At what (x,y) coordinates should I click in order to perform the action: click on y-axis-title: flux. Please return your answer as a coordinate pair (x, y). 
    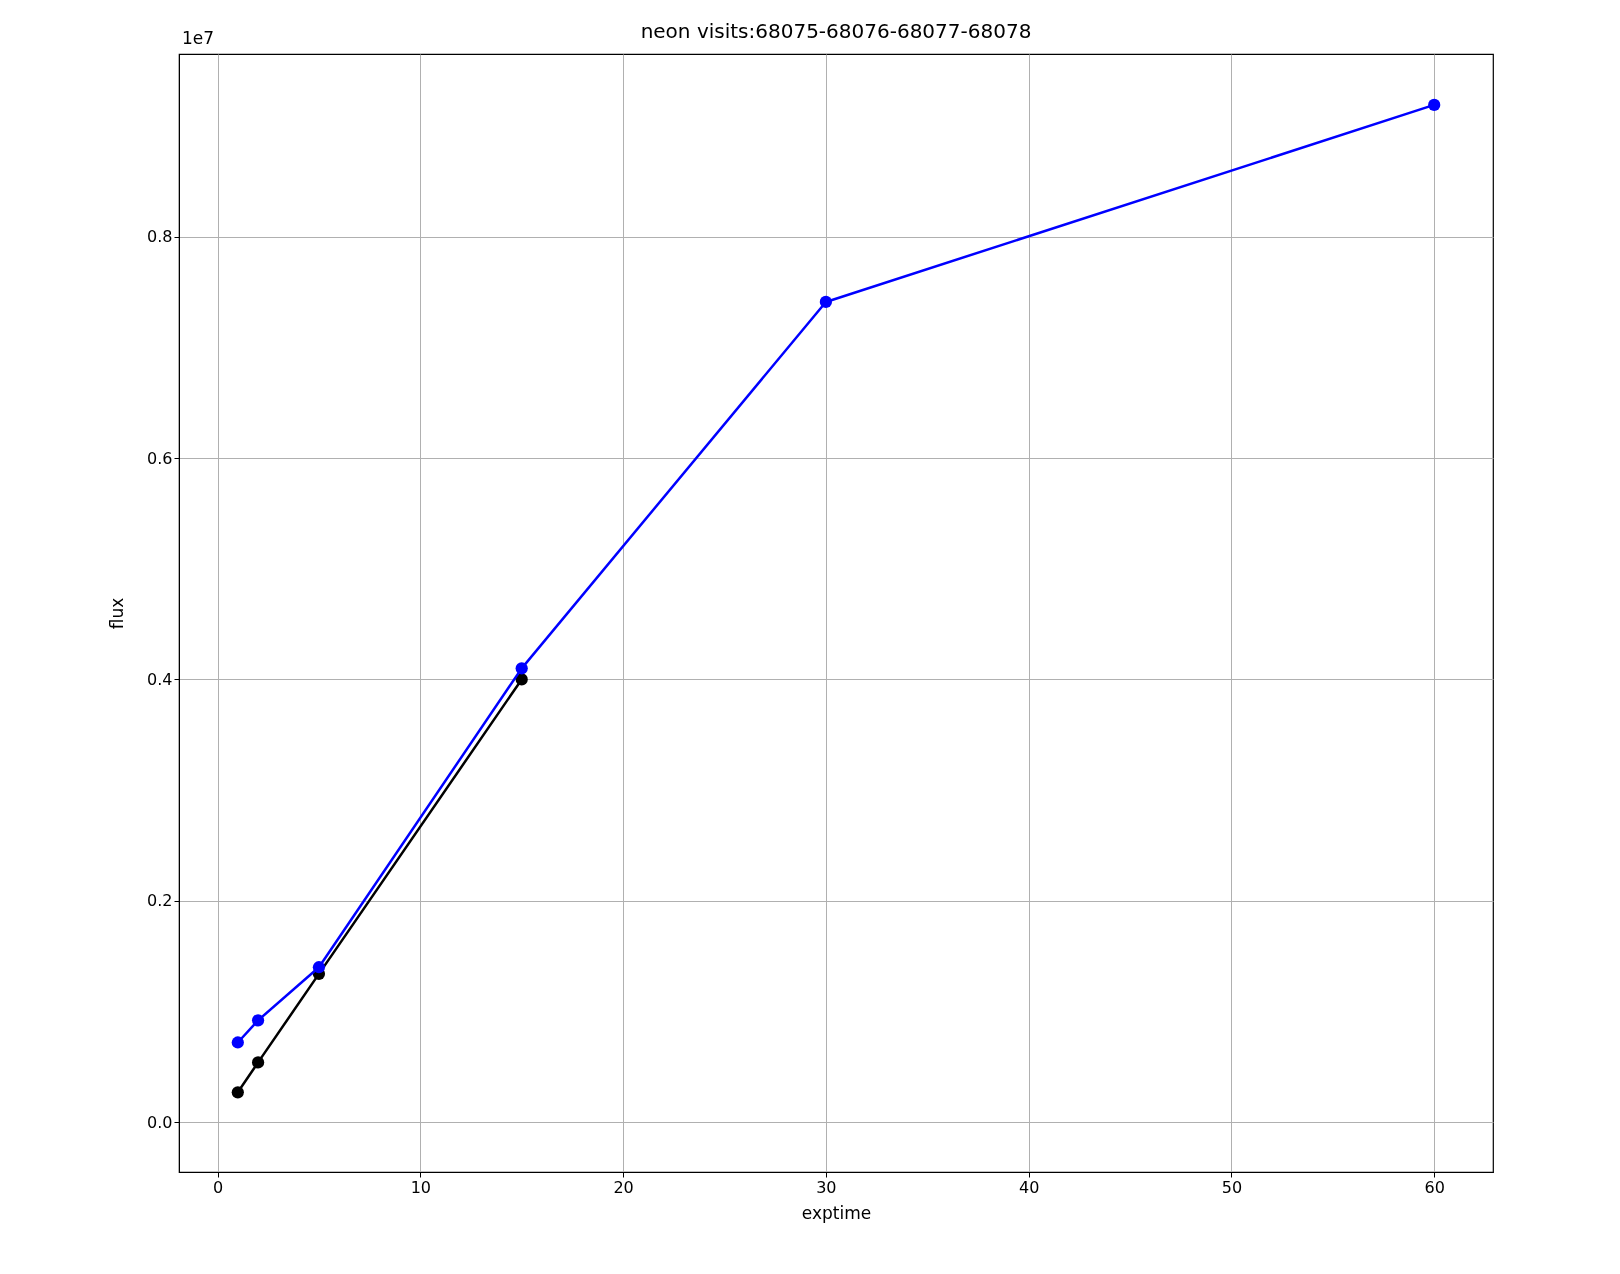
    Looking at the image, I should click on (117, 613).